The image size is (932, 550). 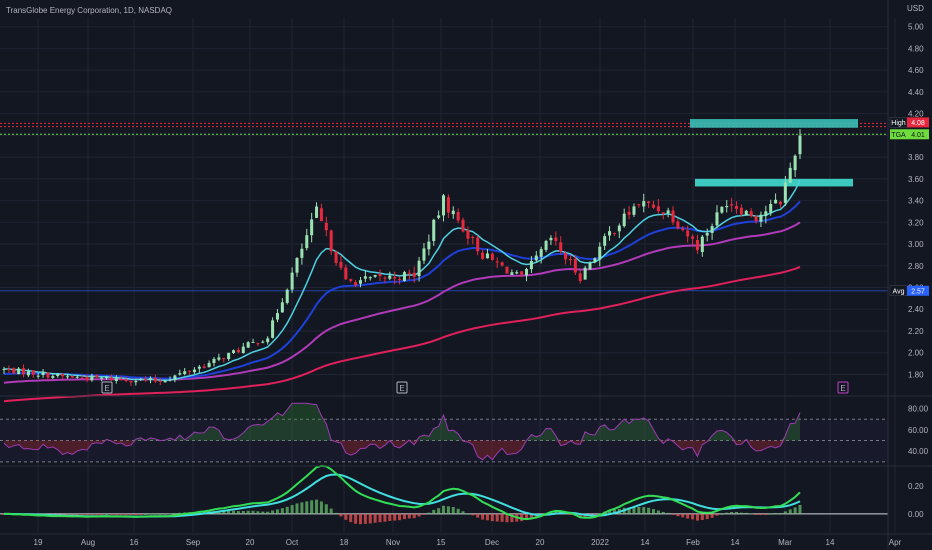 I want to click on currency-label: USD, so click(x=915, y=8).